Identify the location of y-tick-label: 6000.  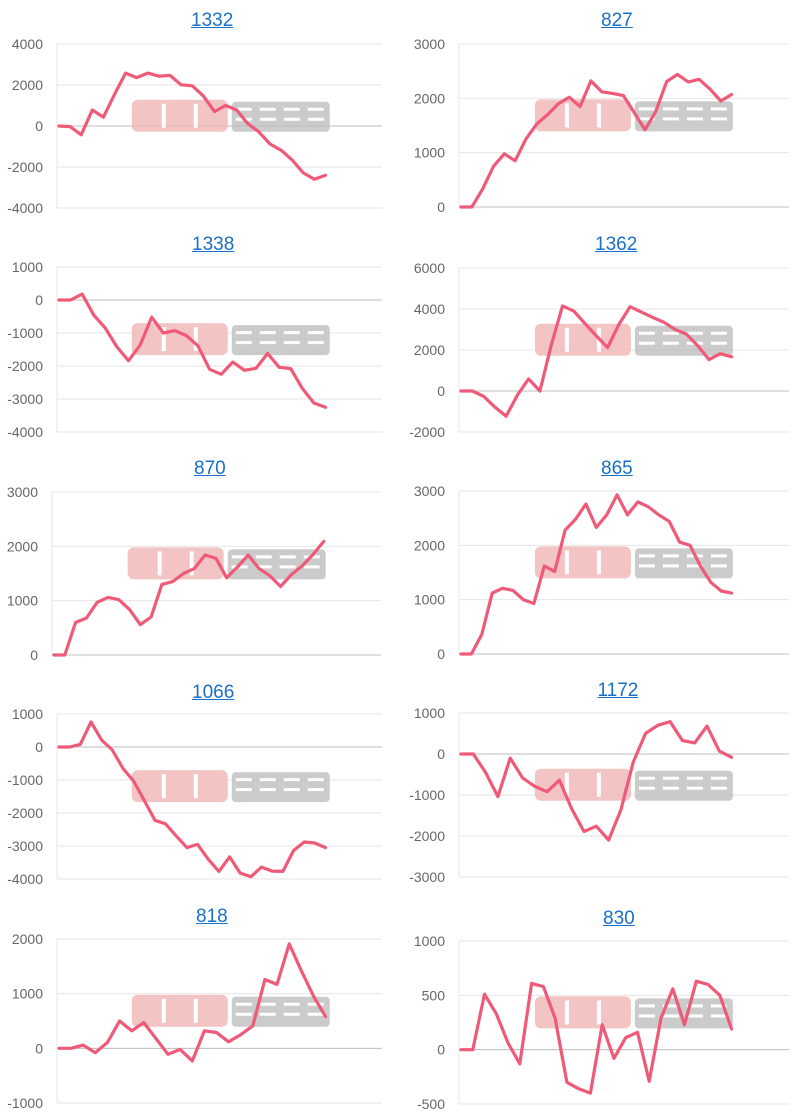
(429, 268).